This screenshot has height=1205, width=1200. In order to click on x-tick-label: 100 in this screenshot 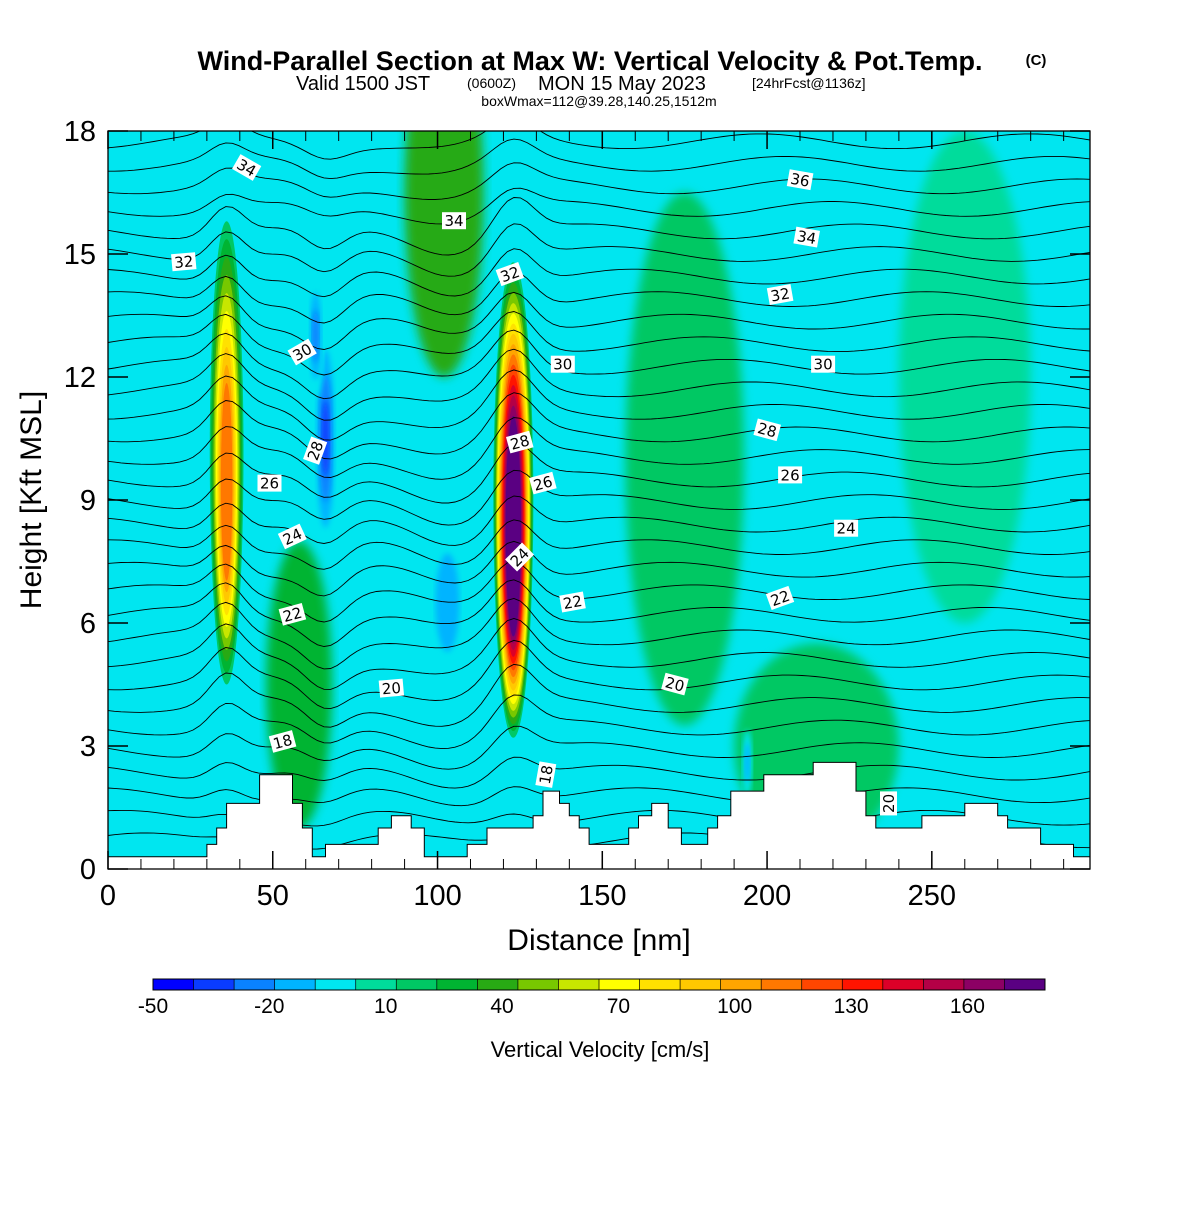, I will do `click(437, 896)`.